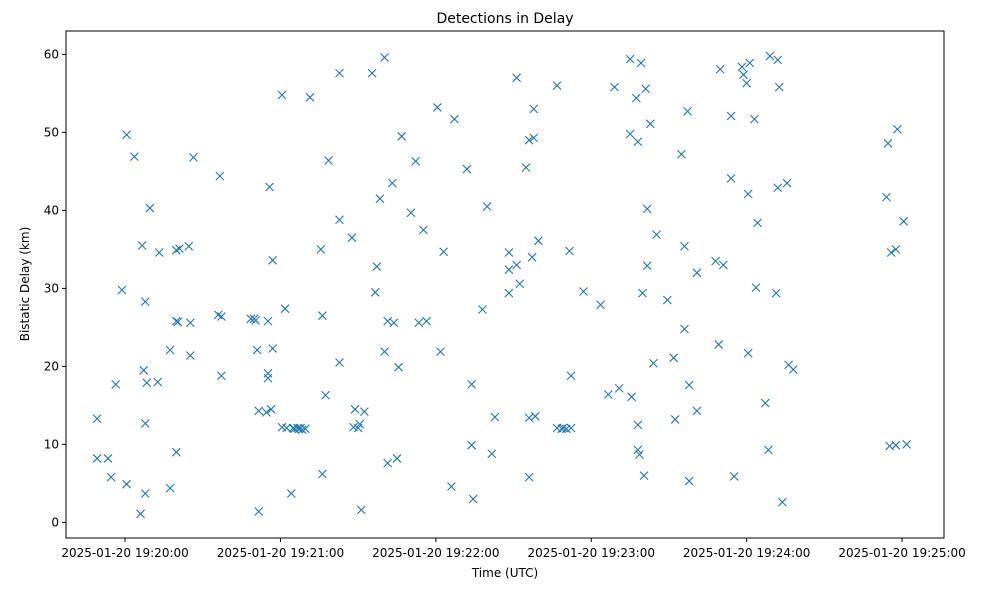 The width and height of the screenshot is (982, 590). Describe the element at coordinates (504, 573) in the screenshot. I see `x-axis-label: Time (UTC)` at that location.